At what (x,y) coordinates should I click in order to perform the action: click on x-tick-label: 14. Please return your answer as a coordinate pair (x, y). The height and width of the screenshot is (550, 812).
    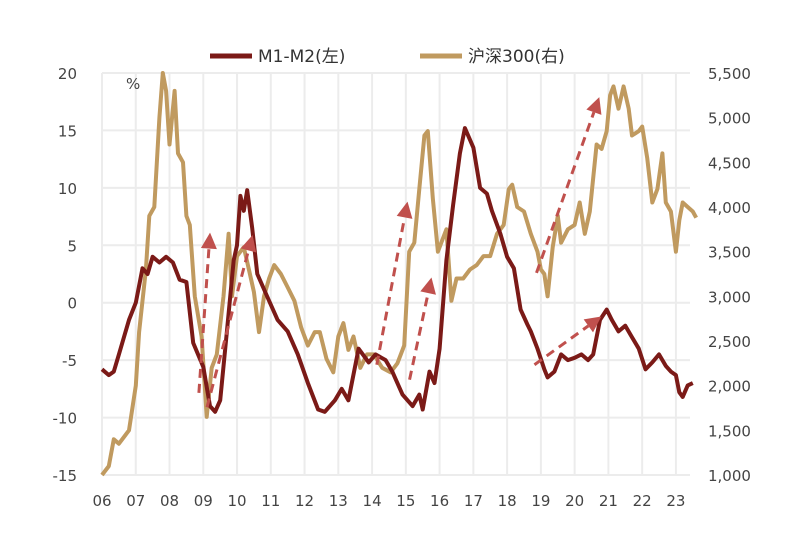
    Looking at the image, I should click on (372, 501).